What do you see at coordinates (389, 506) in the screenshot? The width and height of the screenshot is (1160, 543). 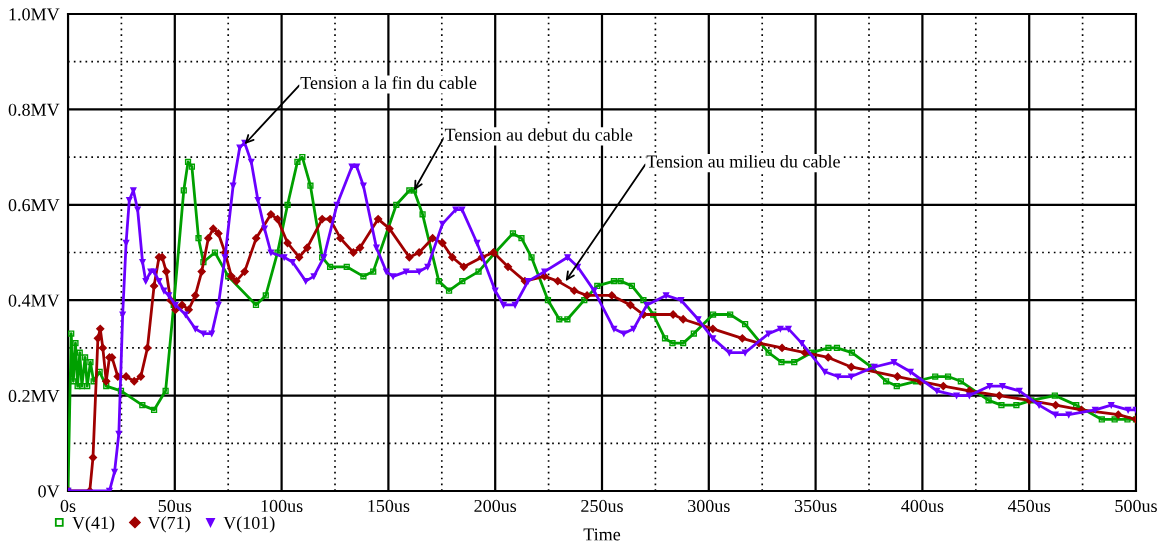 I see `x-tick-label: 150us` at bounding box center [389, 506].